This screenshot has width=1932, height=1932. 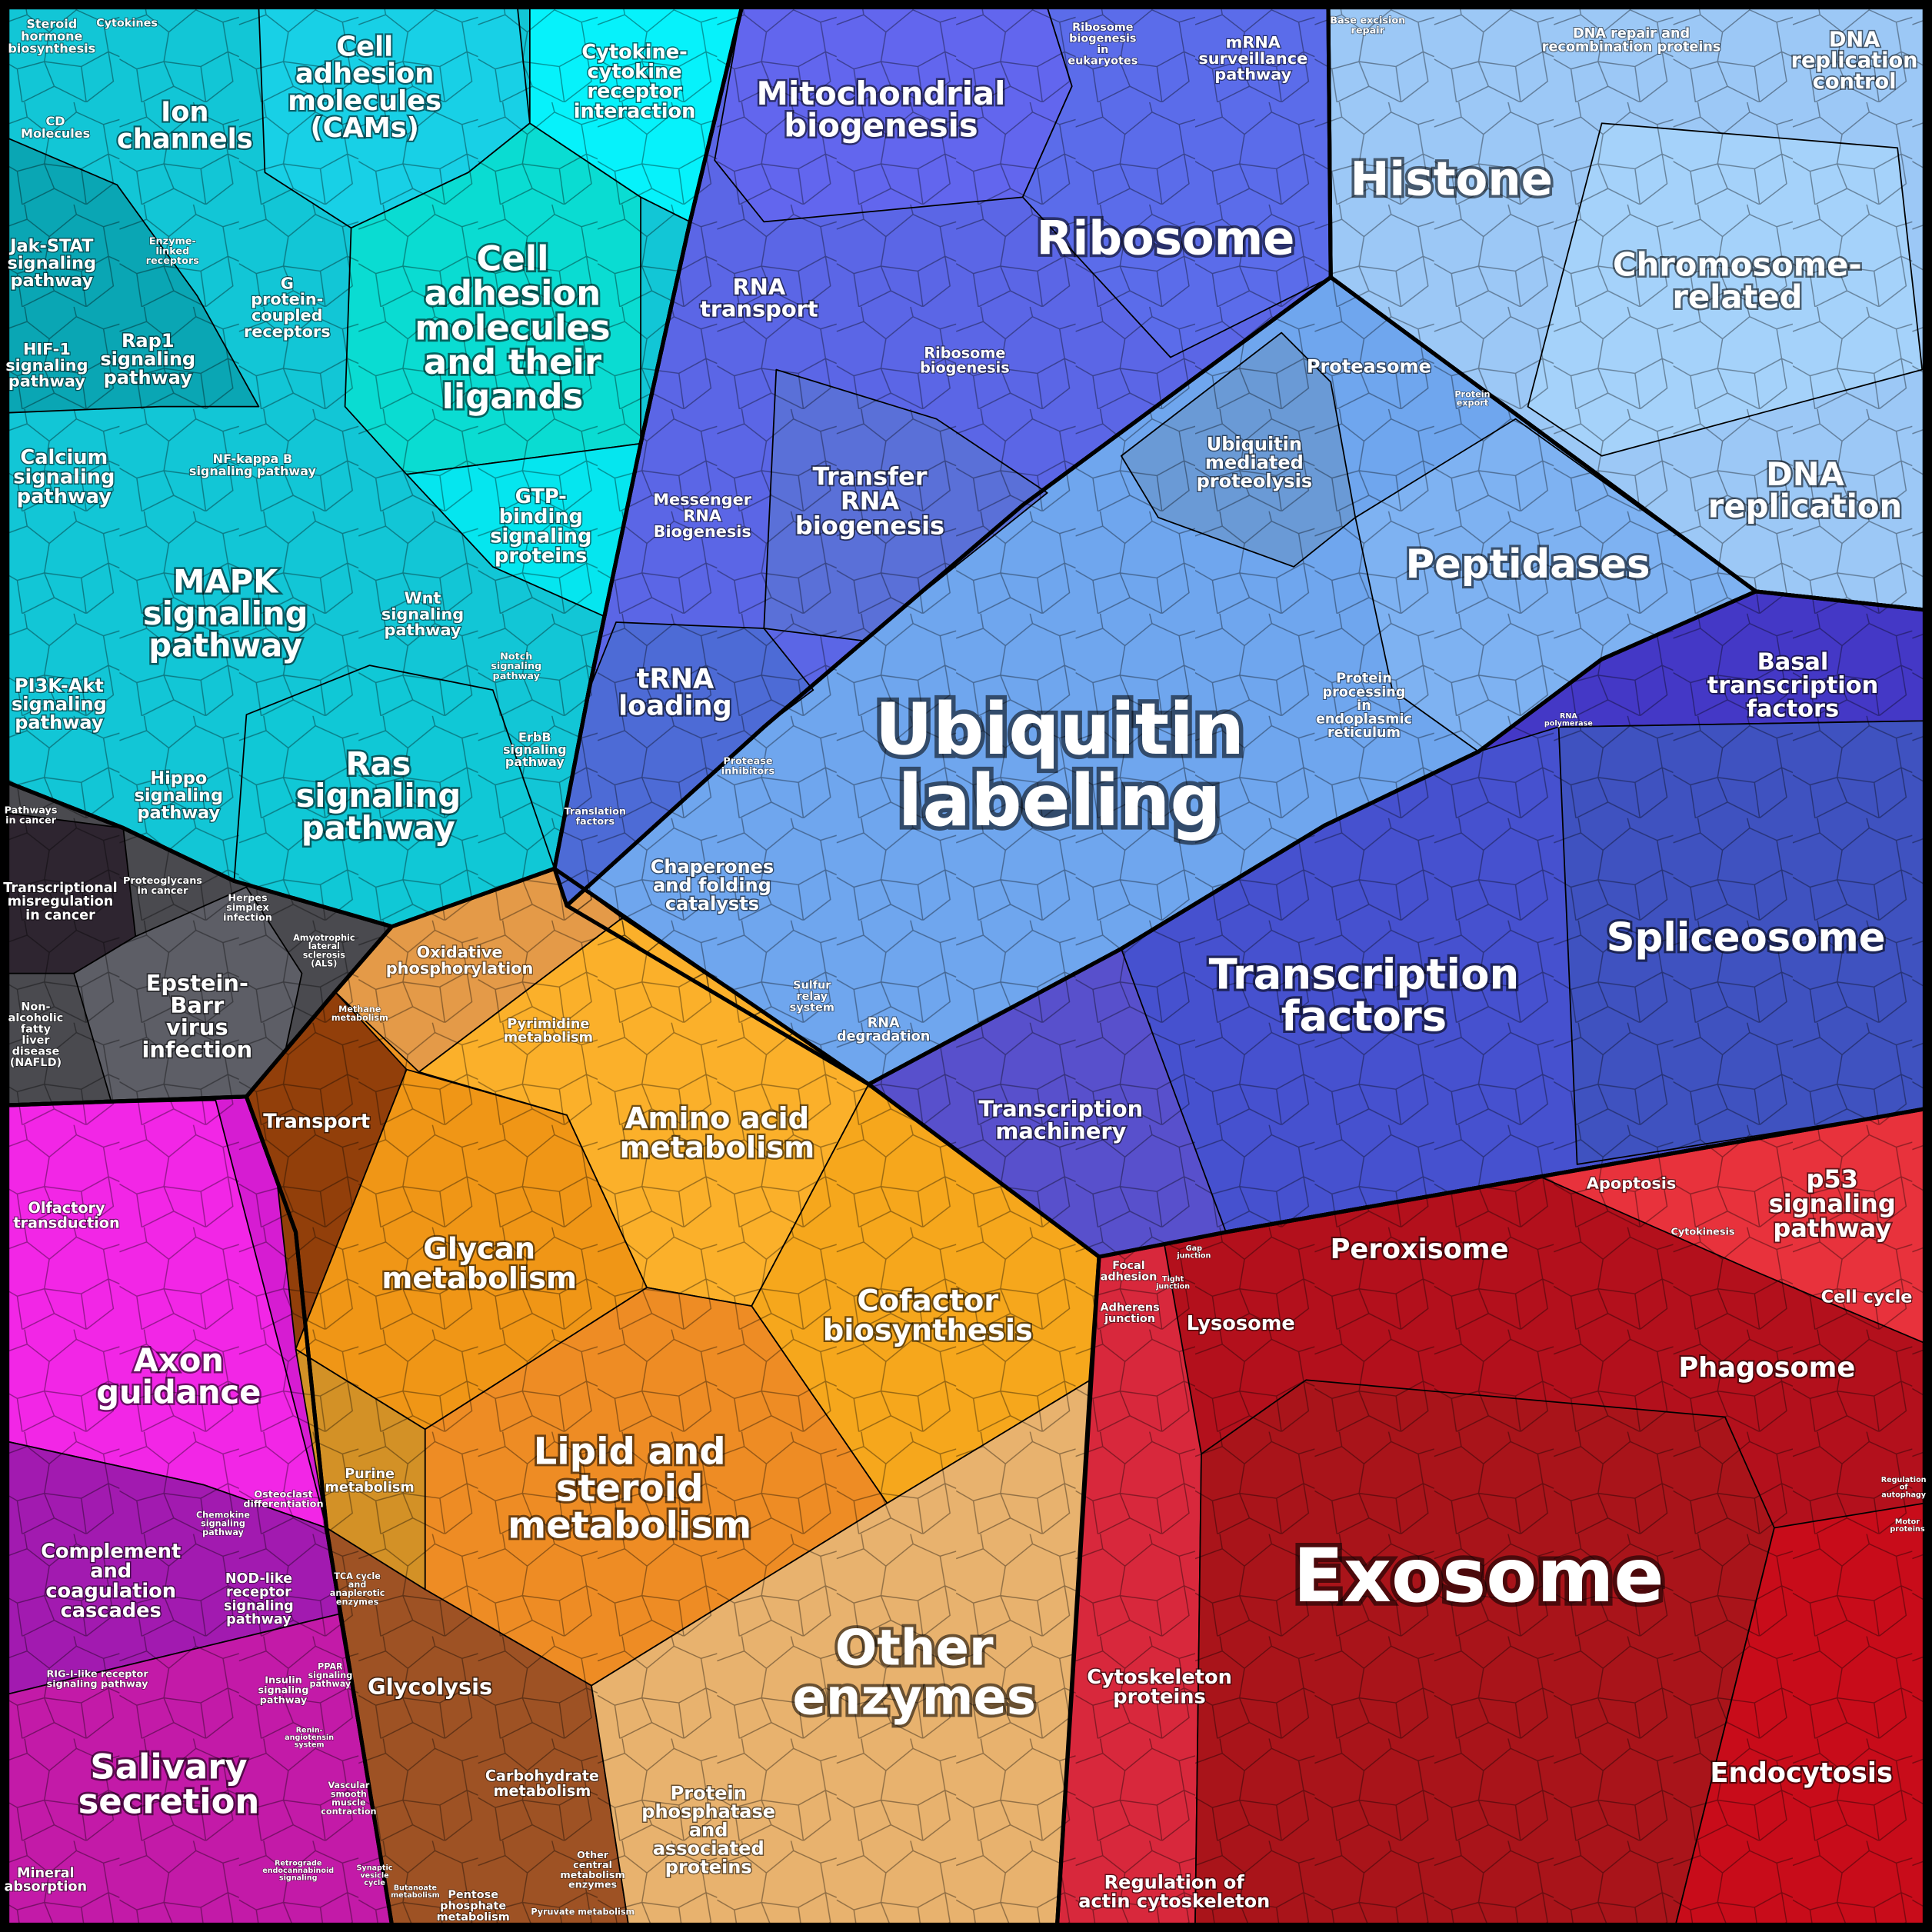 I want to click on region-label: p53, so click(x=1832, y=1179).